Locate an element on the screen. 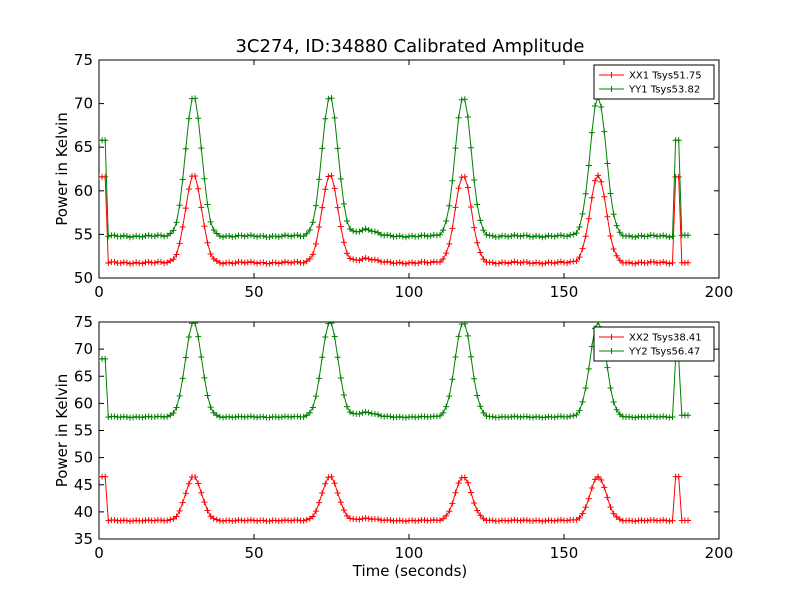 The height and width of the screenshot is (600, 800). series-markers is located at coordinates (395, 219).